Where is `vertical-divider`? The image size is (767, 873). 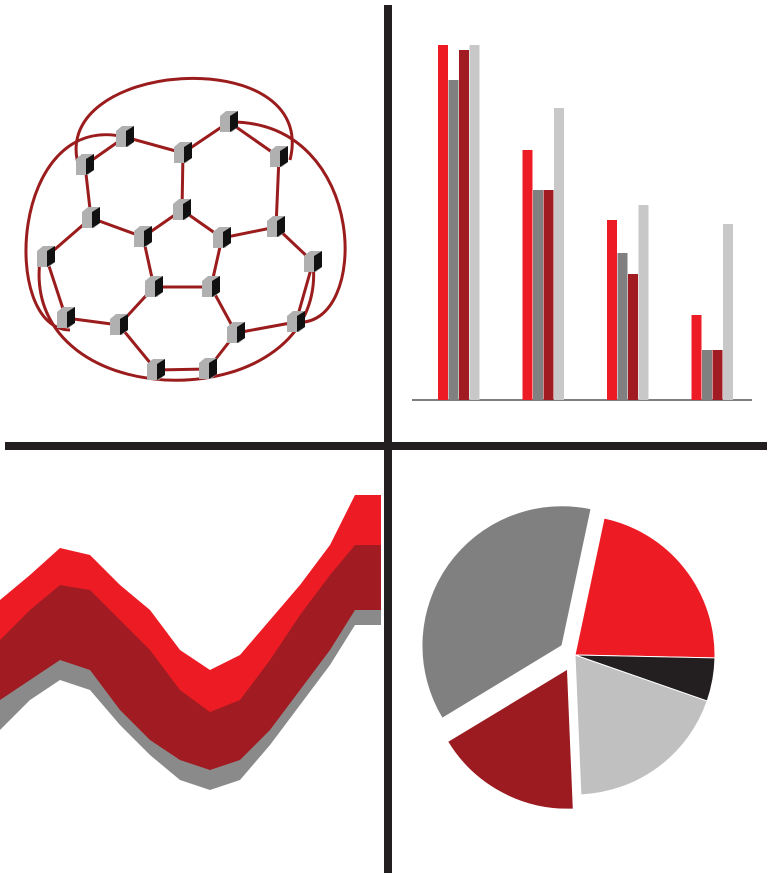 vertical-divider is located at coordinates (388, 439).